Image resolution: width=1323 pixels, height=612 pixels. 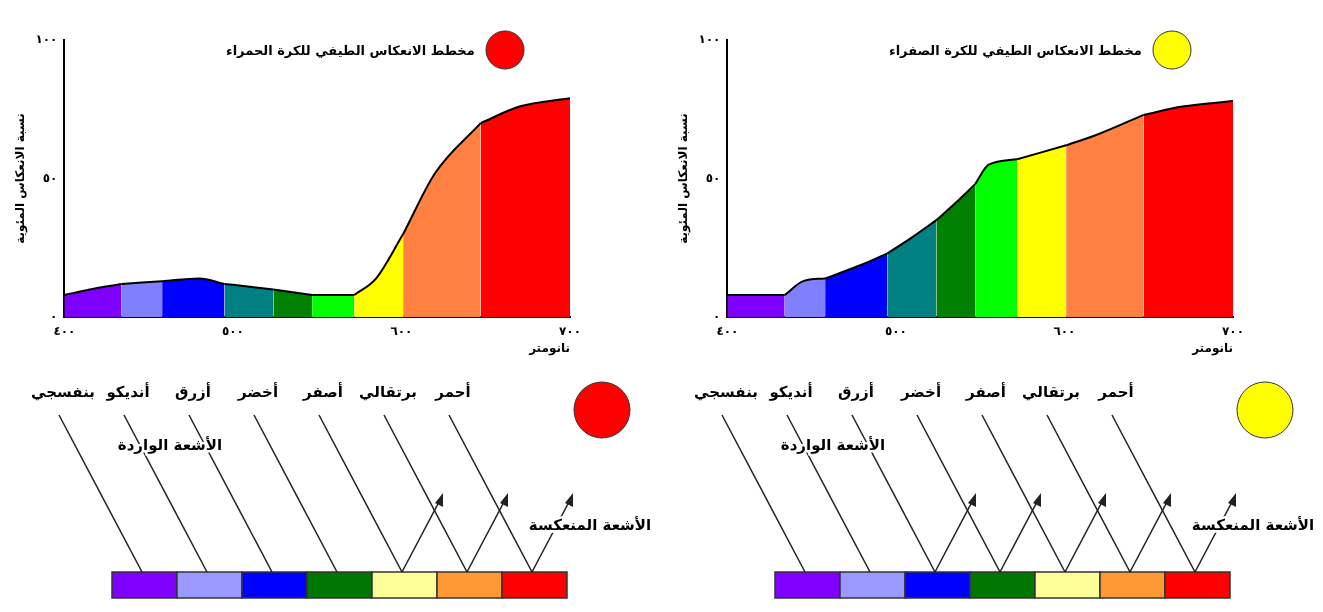 I want to click on chart-title: مخطط الانعكاس الطيفي للكرة الصفراء, so click(x=1015, y=50).